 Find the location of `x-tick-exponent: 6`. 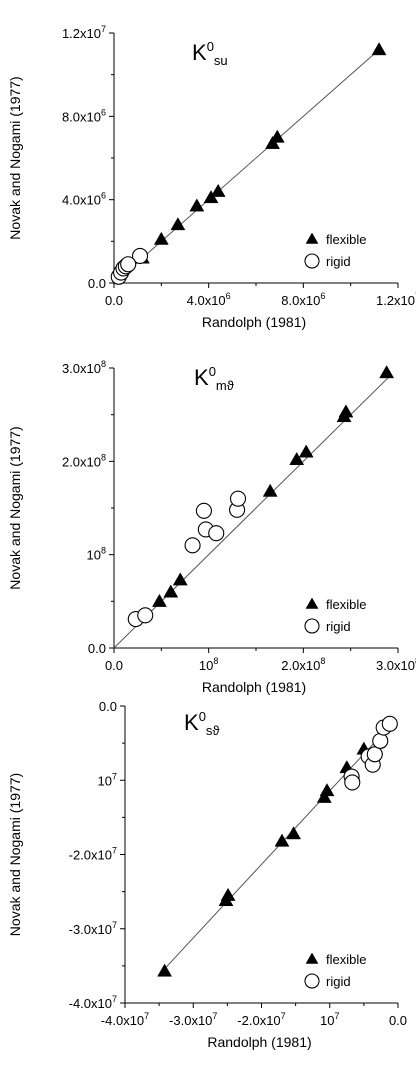

x-tick-exponent: 6 is located at coordinates (322, 296).